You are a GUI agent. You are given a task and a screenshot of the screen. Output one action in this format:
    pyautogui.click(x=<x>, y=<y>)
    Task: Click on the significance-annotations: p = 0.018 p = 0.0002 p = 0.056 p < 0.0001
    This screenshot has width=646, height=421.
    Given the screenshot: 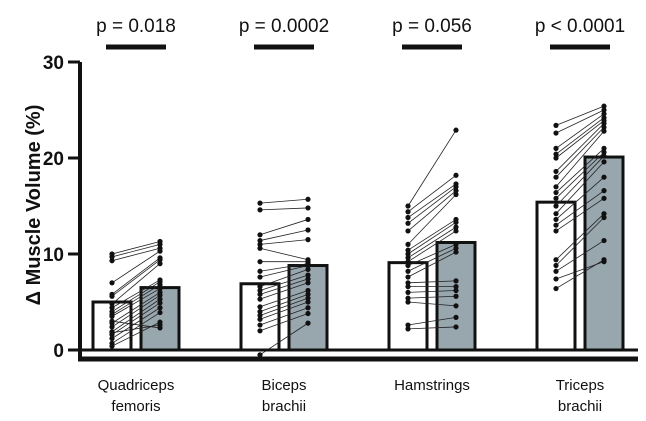 What is the action you would take?
    pyautogui.click(x=360, y=33)
    